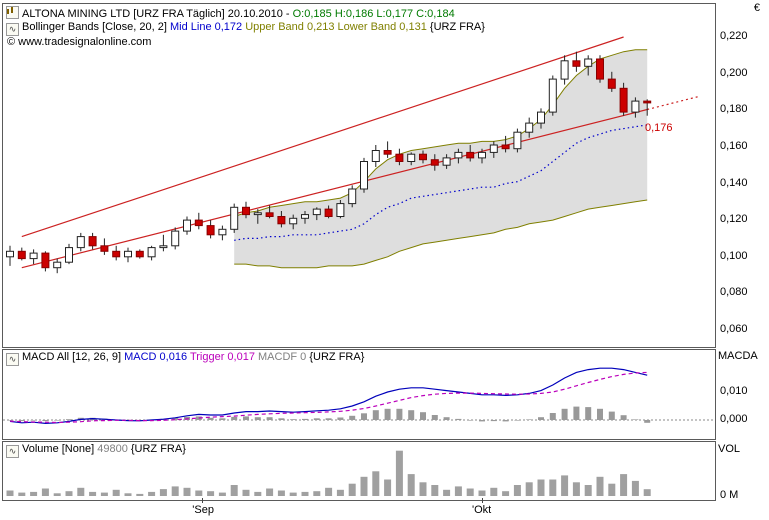 This screenshot has height=520, width=769. I want to click on macd-trigger-value: Trigger 0,017, so click(224, 357).